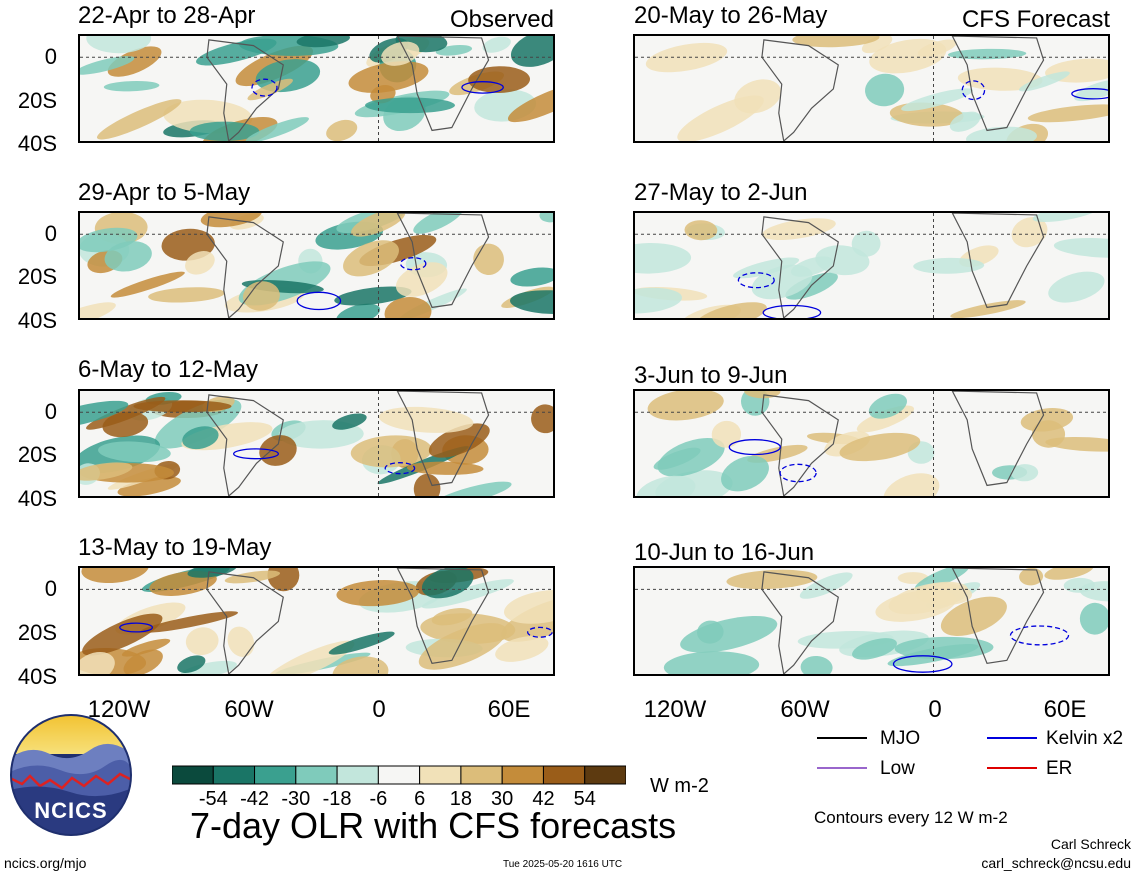  What do you see at coordinates (711, 375) in the screenshot?
I see `panel-title: 3-Jun to 9-Jun` at bounding box center [711, 375].